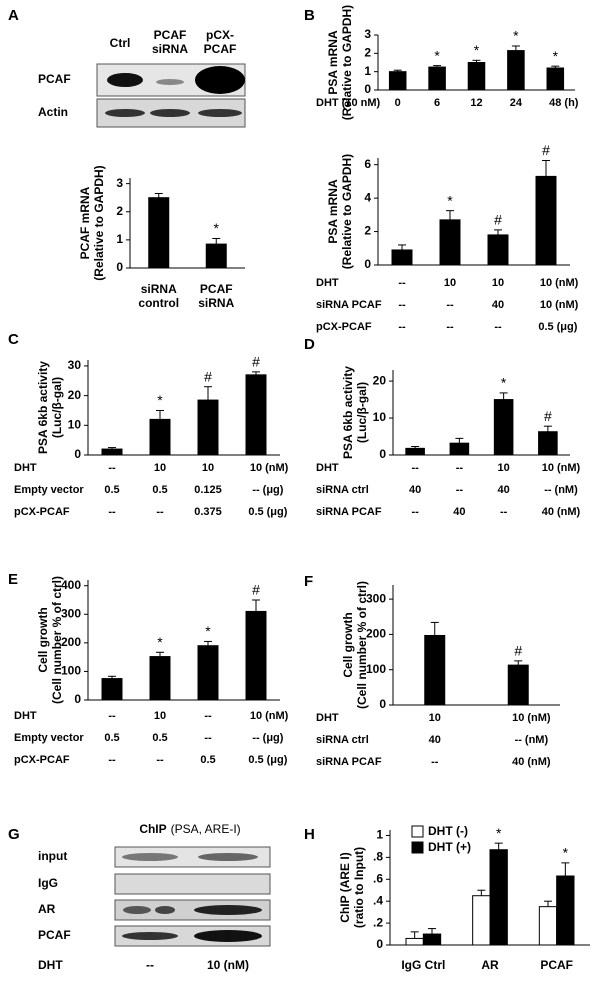 The width and height of the screenshot is (600, 983). What do you see at coordinates (448, 831) in the screenshot?
I see `legend-label: DHT (-)` at bounding box center [448, 831].